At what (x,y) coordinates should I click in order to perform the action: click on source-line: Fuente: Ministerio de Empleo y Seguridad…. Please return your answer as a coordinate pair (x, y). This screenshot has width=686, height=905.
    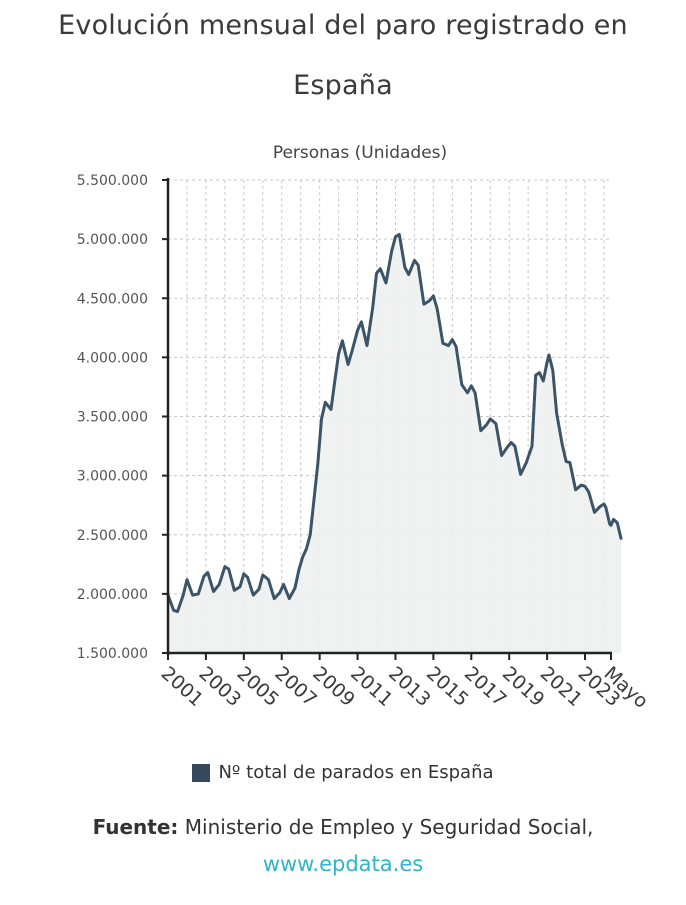
    Looking at the image, I should click on (343, 827).